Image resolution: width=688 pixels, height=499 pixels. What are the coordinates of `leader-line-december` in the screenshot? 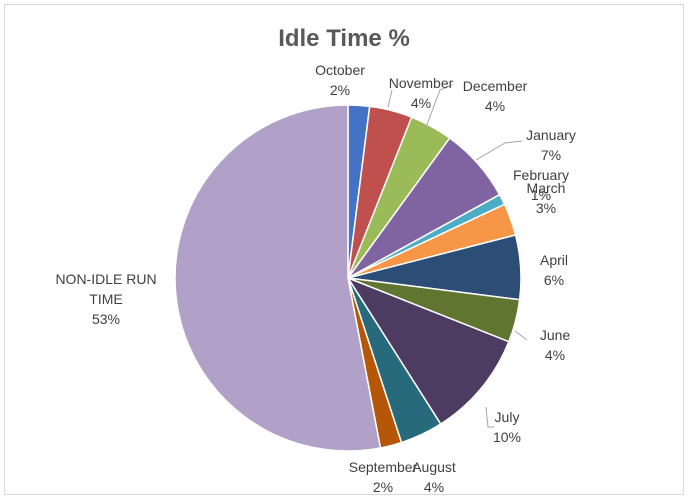 It's located at (438, 107).